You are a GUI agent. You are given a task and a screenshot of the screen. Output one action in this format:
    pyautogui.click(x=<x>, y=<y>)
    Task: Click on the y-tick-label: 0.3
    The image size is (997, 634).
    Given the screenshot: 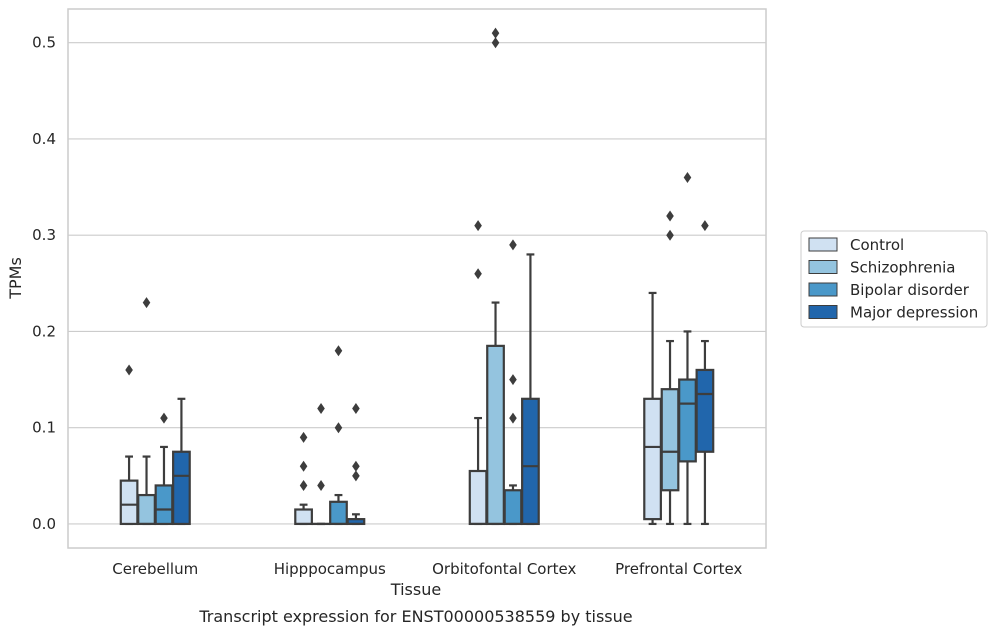 What is the action you would take?
    pyautogui.click(x=44, y=235)
    